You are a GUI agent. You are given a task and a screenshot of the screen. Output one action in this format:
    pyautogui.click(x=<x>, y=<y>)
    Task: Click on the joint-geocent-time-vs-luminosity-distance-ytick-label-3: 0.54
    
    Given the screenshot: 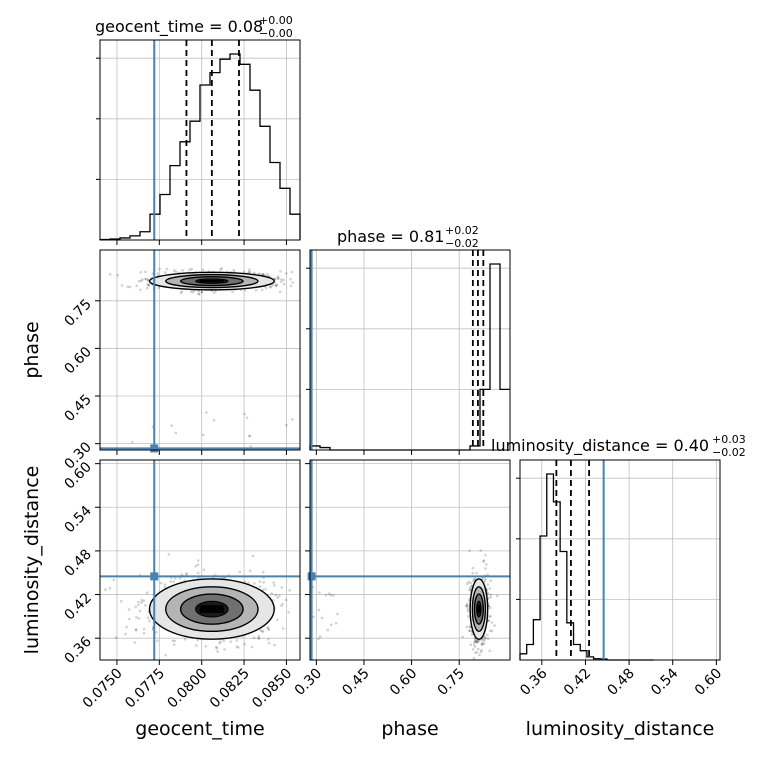 What is the action you would take?
    pyautogui.click(x=77, y=519)
    